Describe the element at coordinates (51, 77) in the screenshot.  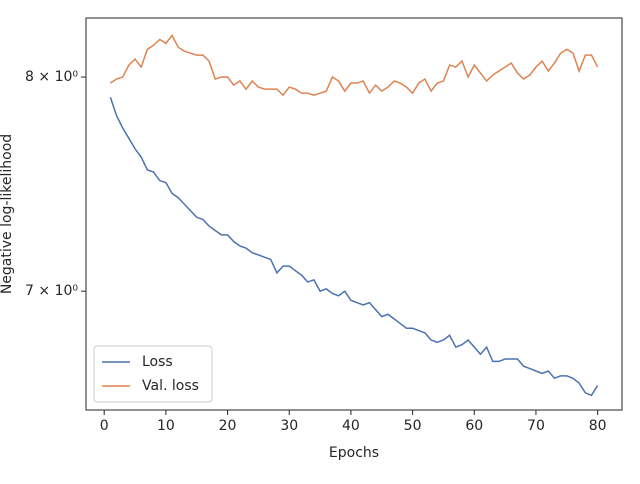
I see `y-tick-label: 8 × 10⁰` at that location.